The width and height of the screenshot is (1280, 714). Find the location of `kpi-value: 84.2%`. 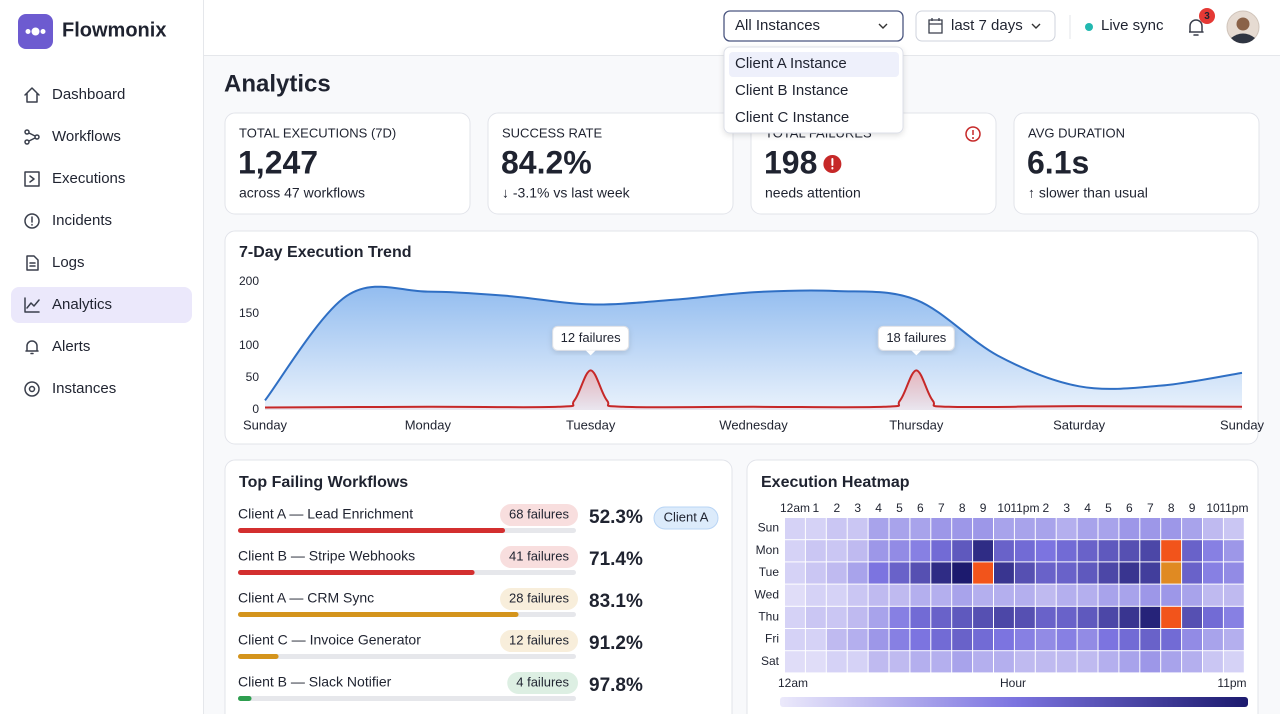

kpi-value: 84.2% is located at coordinates (546, 162).